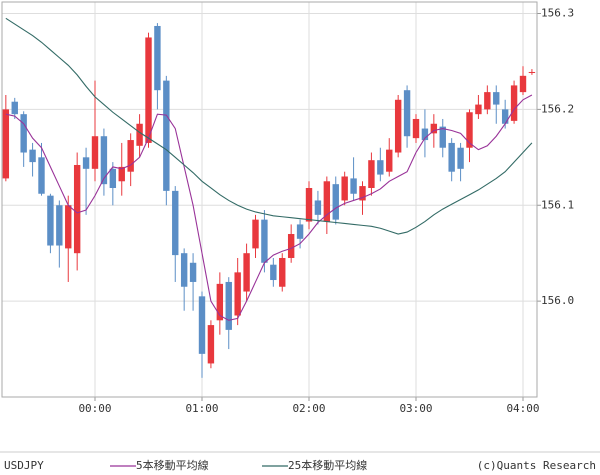  I want to click on credit: (c)Quants Research, so click(536, 465).